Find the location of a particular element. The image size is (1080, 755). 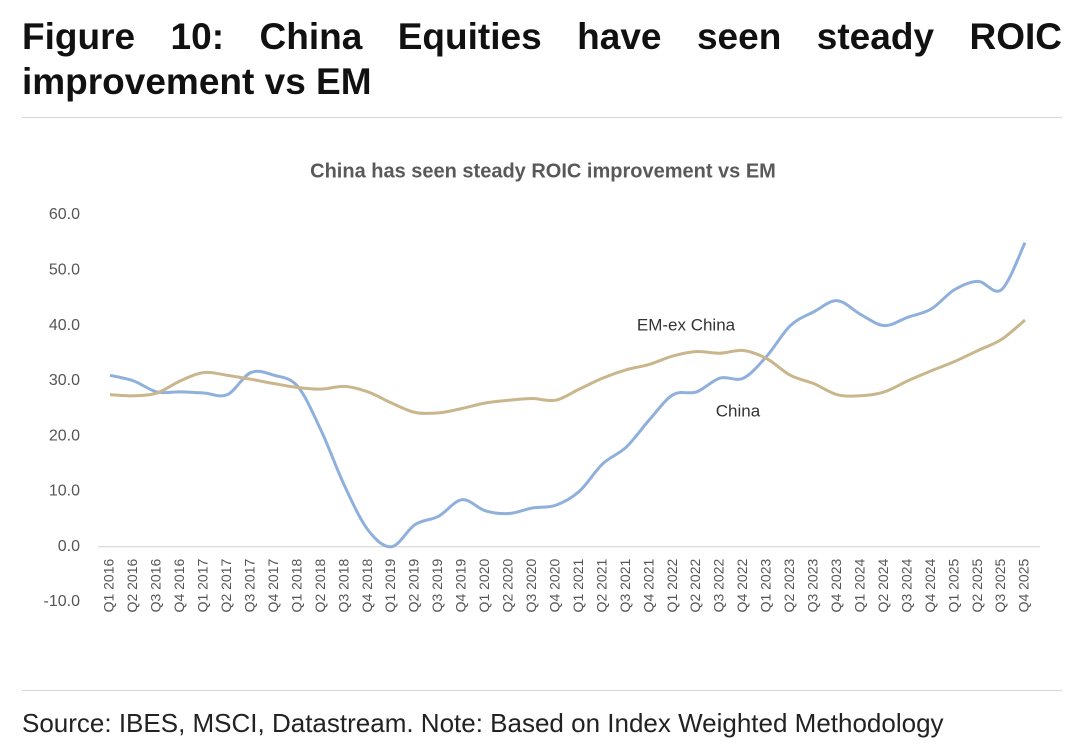

x-tick-label: Q2 2024 is located at coordinates (883, 586).